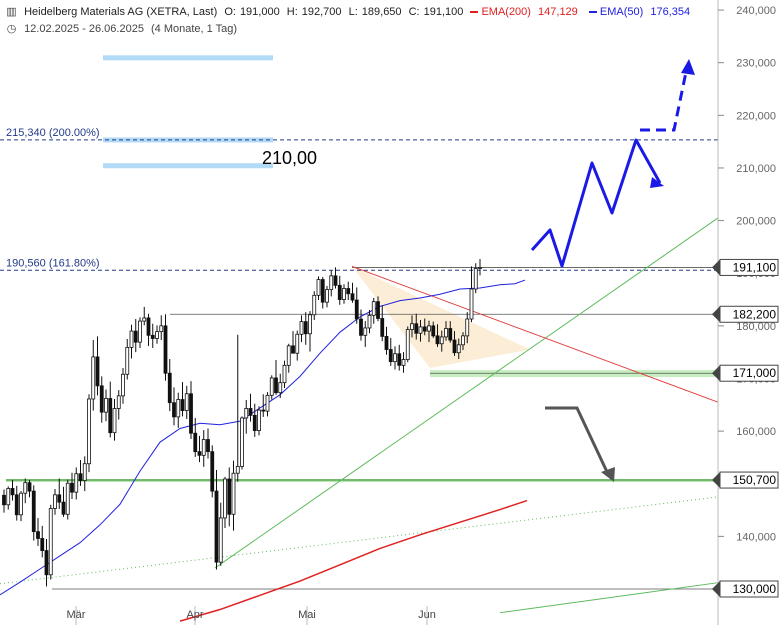 Image resolution: width=780 pixels, height=625 pixels. What do you see at coordinates (756, 327) in the screenshot?
I see `y-tick-label: 180,000` at bounding box center [756, 327].